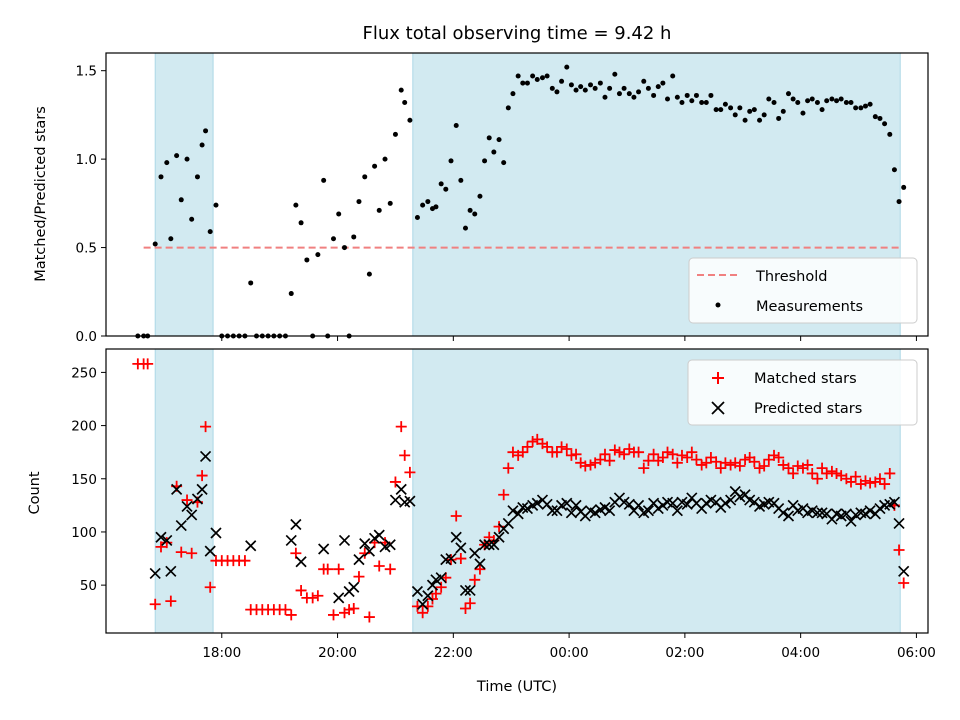  Describe the element at coordinates (718, 408) in the screenshot. I see `legend-predicted-swatch` at that location.